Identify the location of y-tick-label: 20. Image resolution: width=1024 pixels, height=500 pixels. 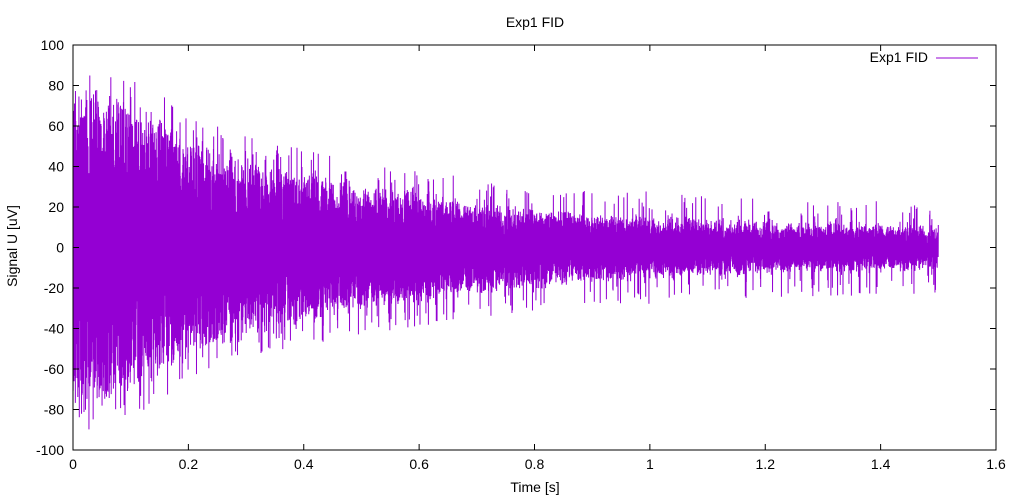
(56, 207).